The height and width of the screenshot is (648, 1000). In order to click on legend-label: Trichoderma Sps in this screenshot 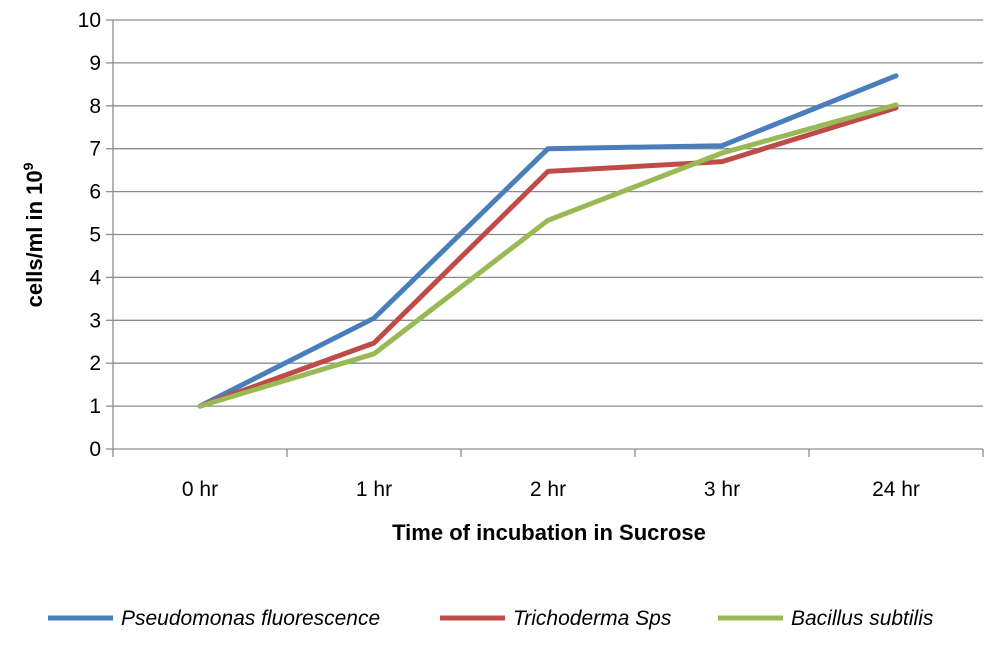, I will do `click(592, 618)`.